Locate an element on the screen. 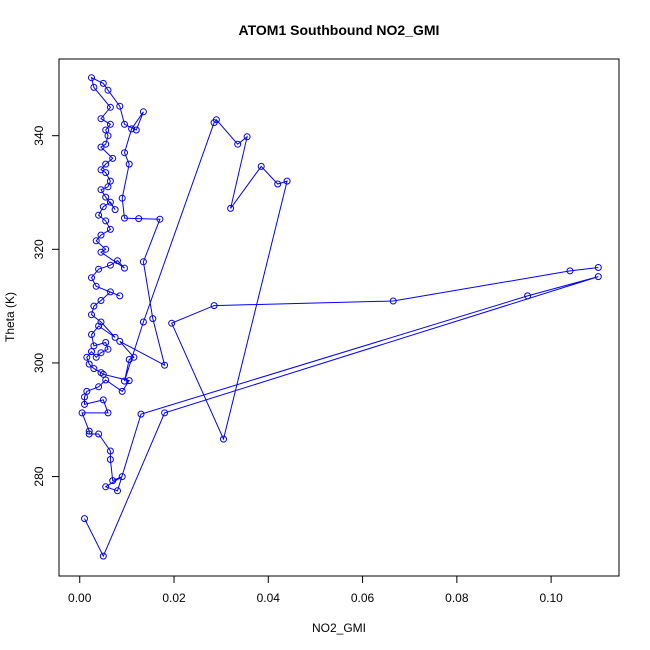 This screenshot has width=650, height=650. chart-title: ATOM1 Southbound NO2_GMI is located at coordinates (339, 30).